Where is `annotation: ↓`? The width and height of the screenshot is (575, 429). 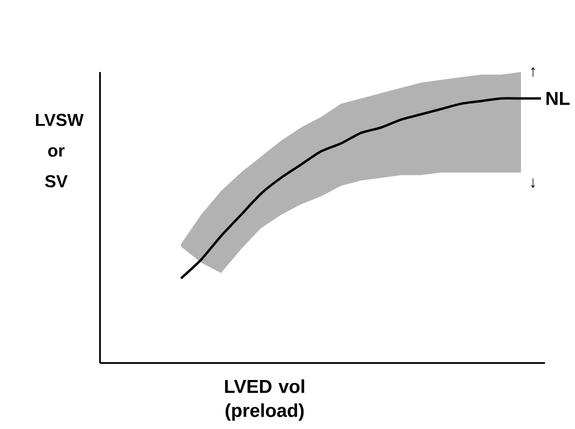
annotation: ↓ is located at coordinates (533, 183).